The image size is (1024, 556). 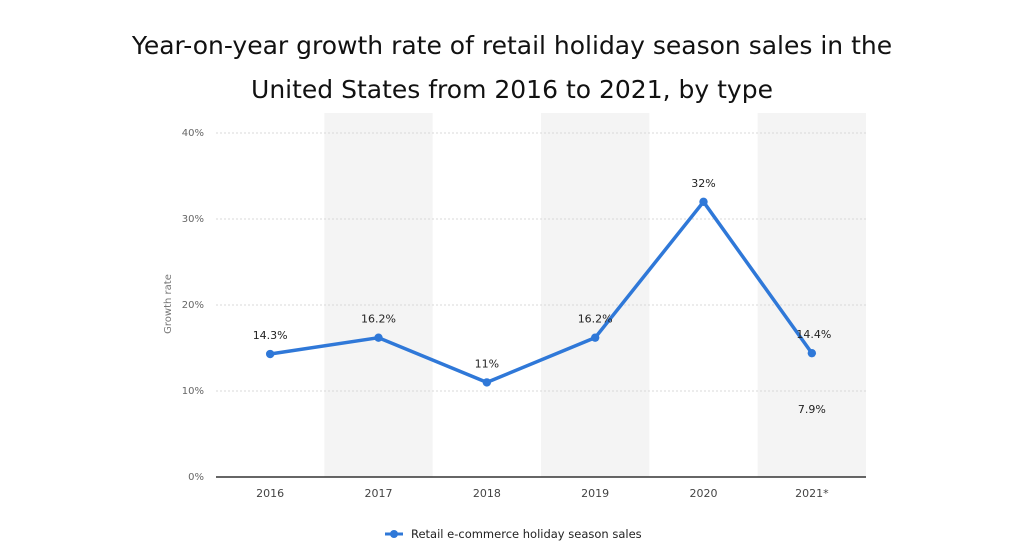 What do you see at coordinates (193, 391) in the screenshot?
I see `y-tick-label: 10%` at bounding box center [193, 391].